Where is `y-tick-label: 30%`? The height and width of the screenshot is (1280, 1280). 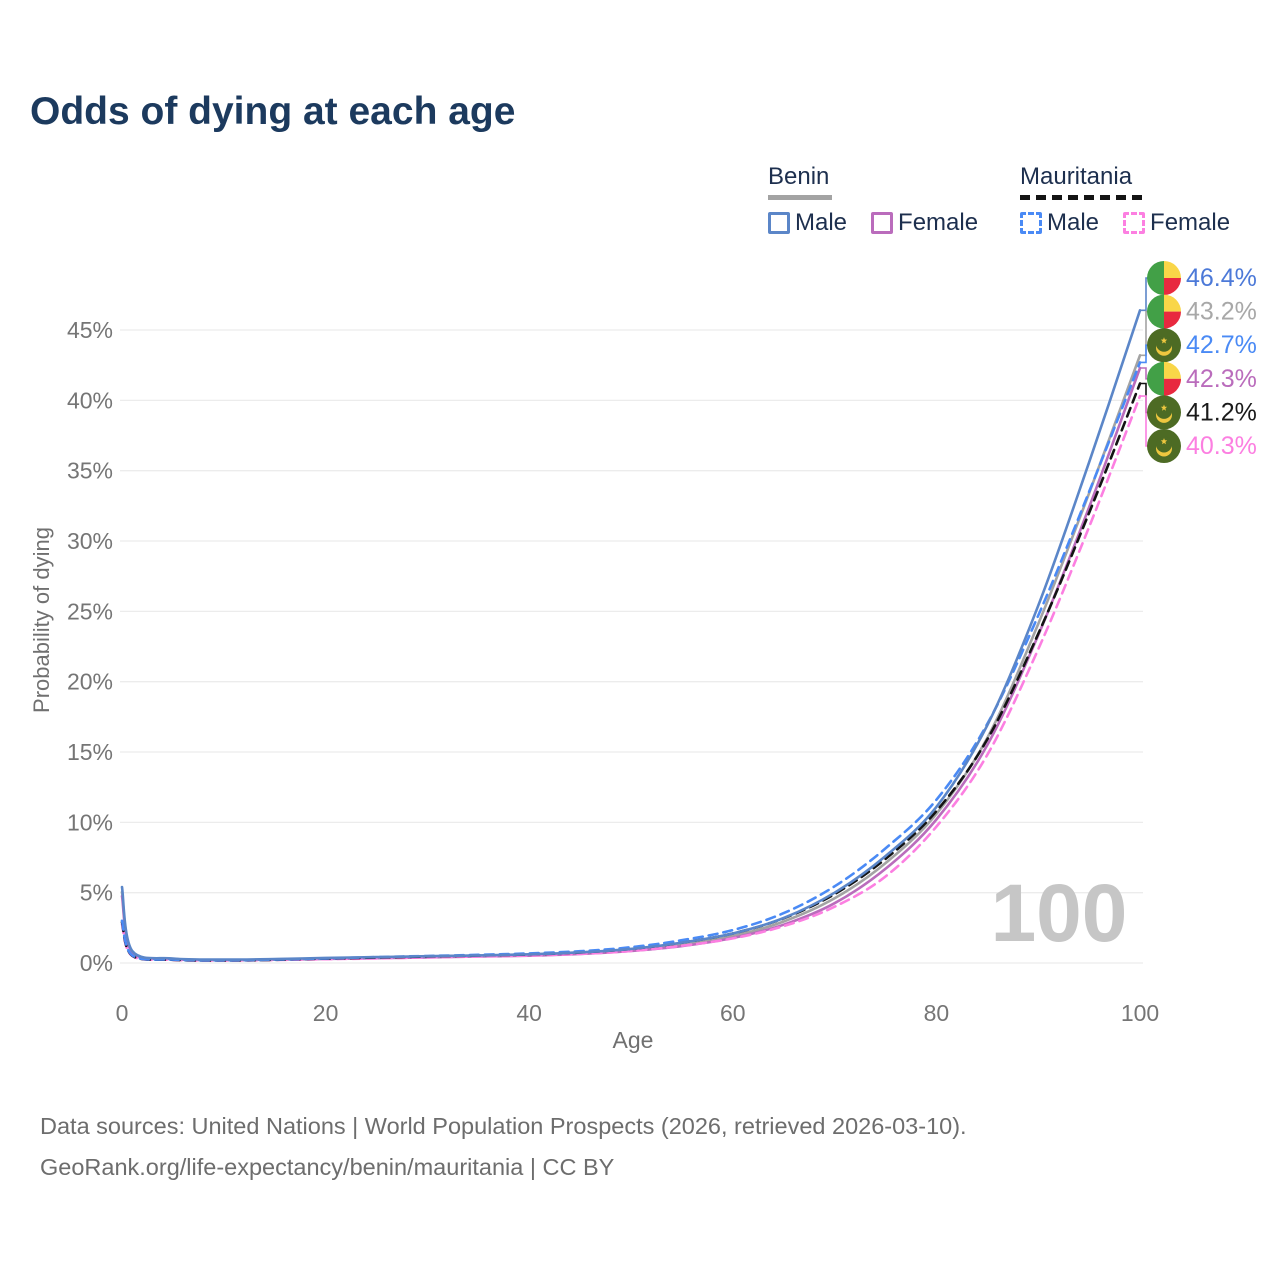
y-tick-label: 30% is located at coordinates (90, 541).